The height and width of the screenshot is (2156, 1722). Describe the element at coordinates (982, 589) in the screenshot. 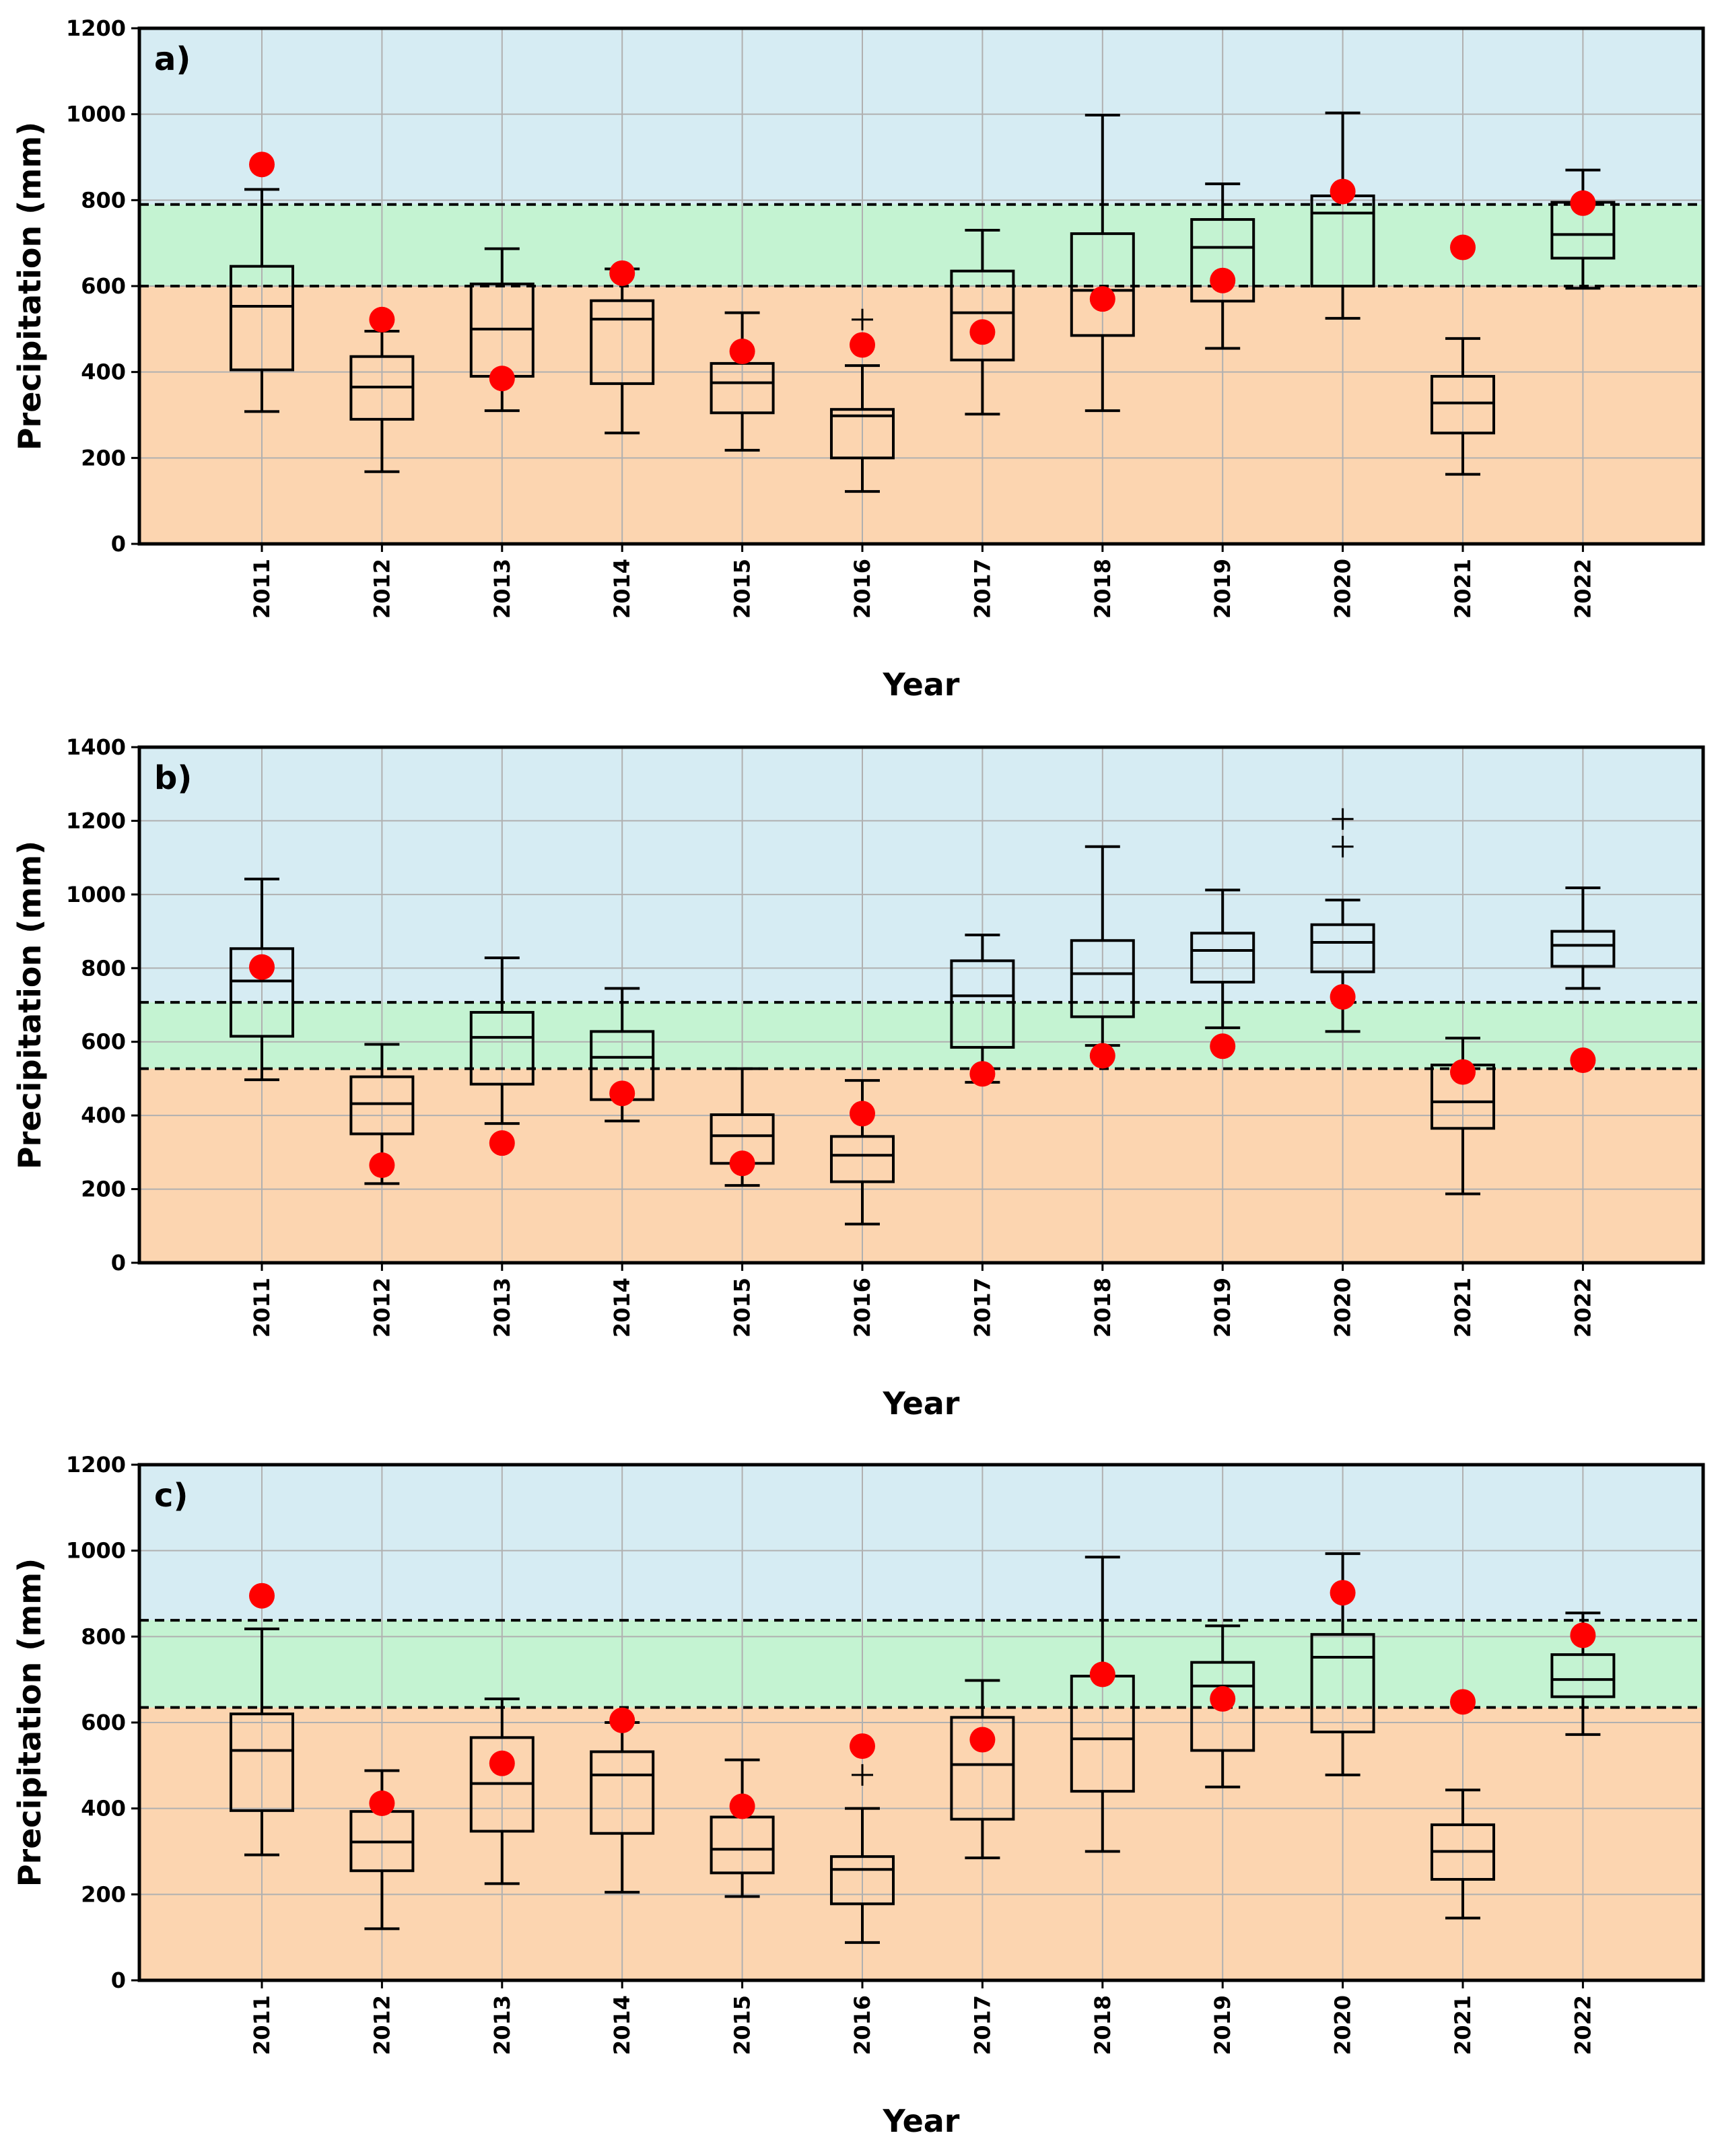

I see `x-tick-label: 2017` at that location.